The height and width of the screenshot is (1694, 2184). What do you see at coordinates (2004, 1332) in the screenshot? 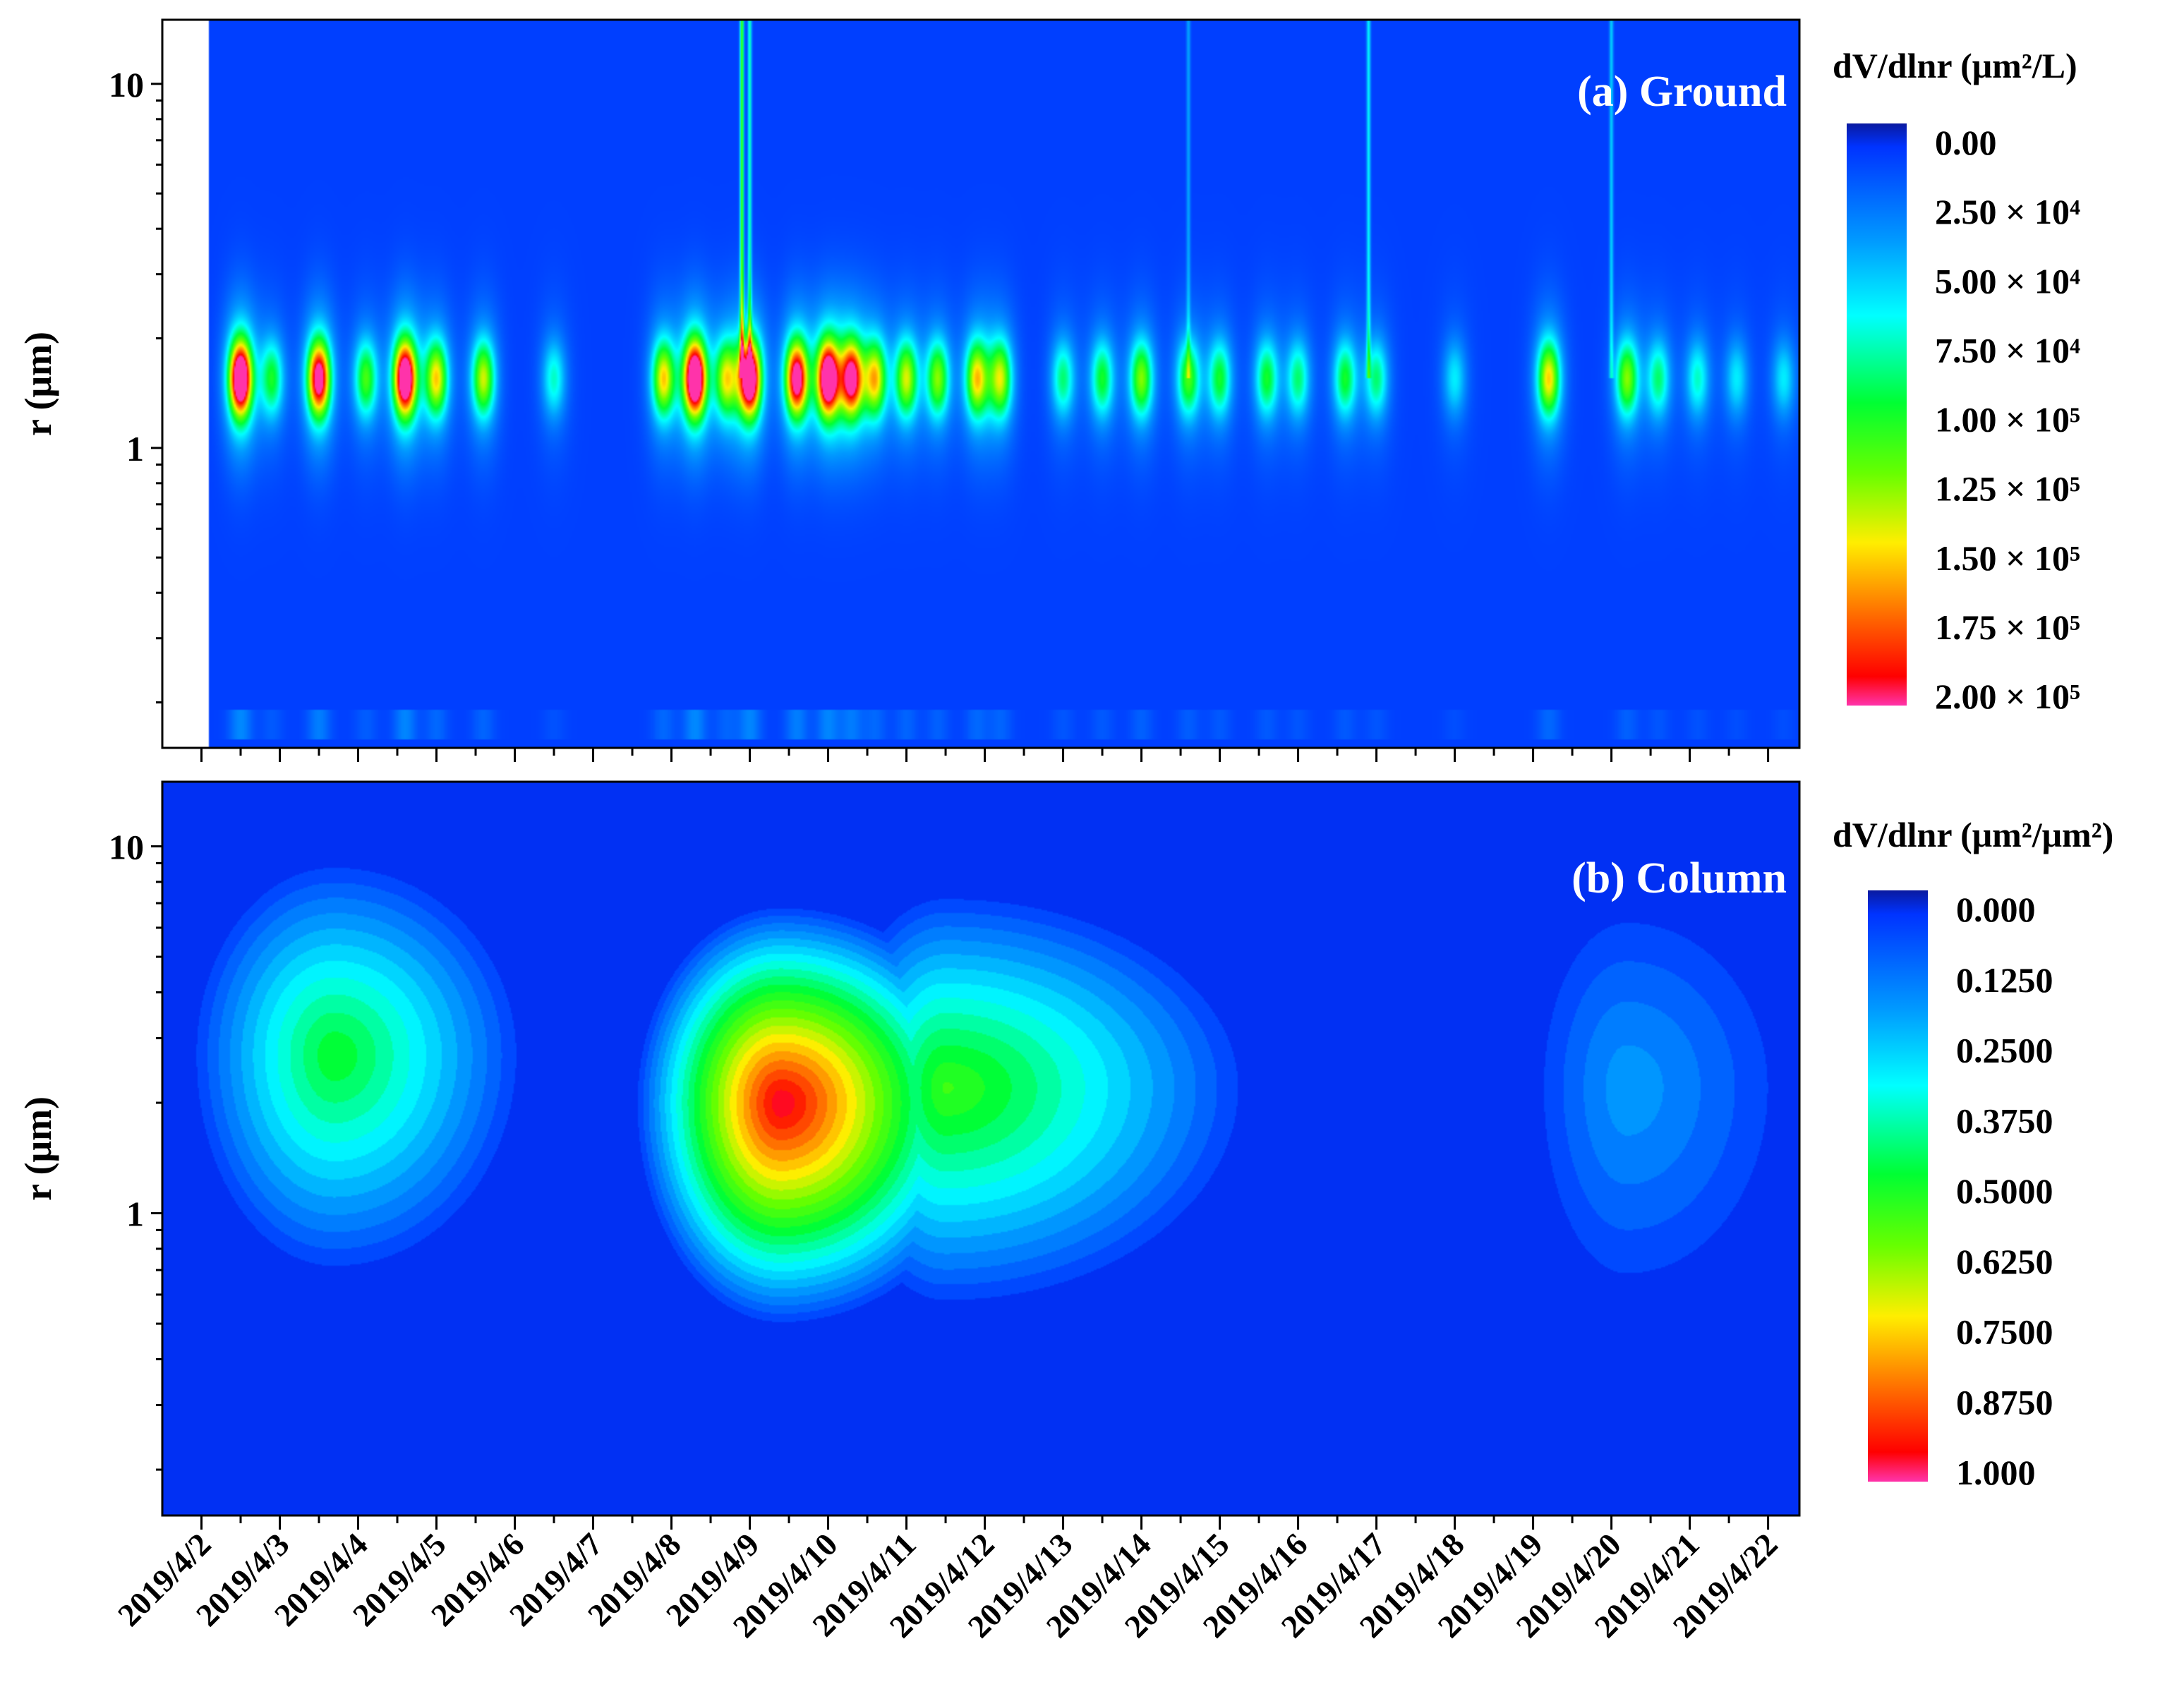
I see `colorbar-tick-label: 0.7500` at bounding box center [2004, 1332].